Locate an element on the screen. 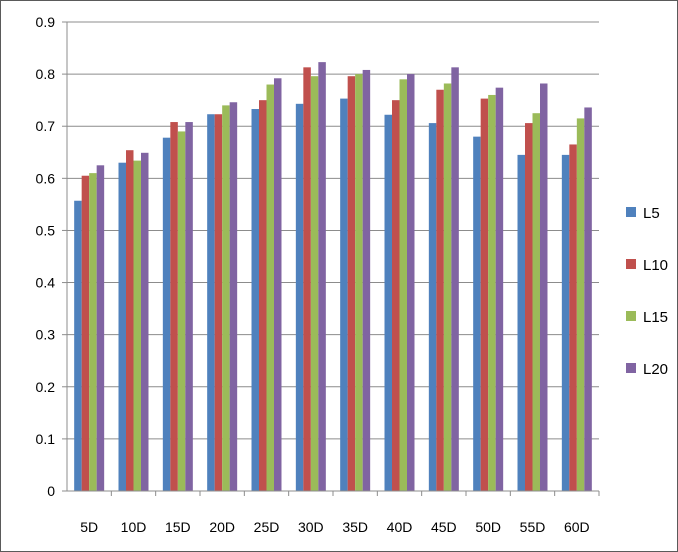 This screenshot has width=678, height=552. x-tick-label: 15D is located at coordinates (178, 527).